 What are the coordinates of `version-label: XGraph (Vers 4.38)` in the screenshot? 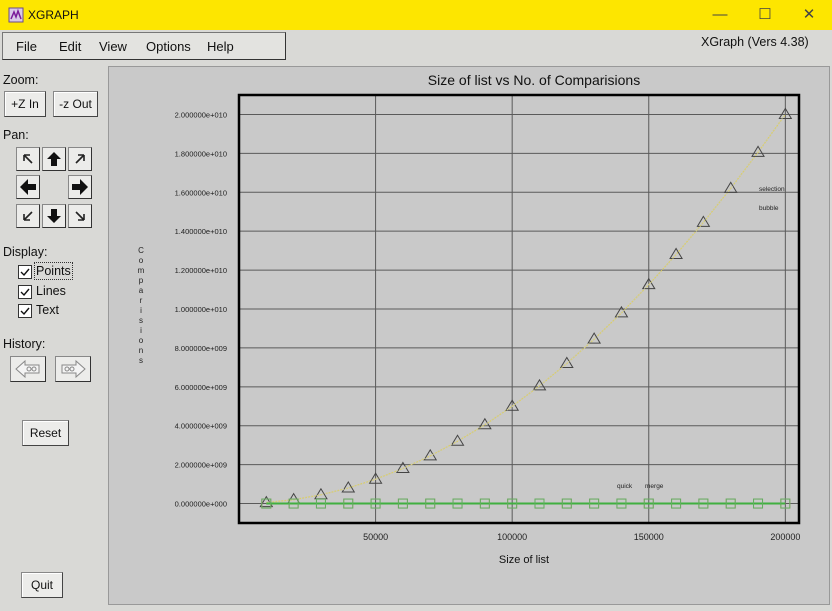 It's located at (755, 42).